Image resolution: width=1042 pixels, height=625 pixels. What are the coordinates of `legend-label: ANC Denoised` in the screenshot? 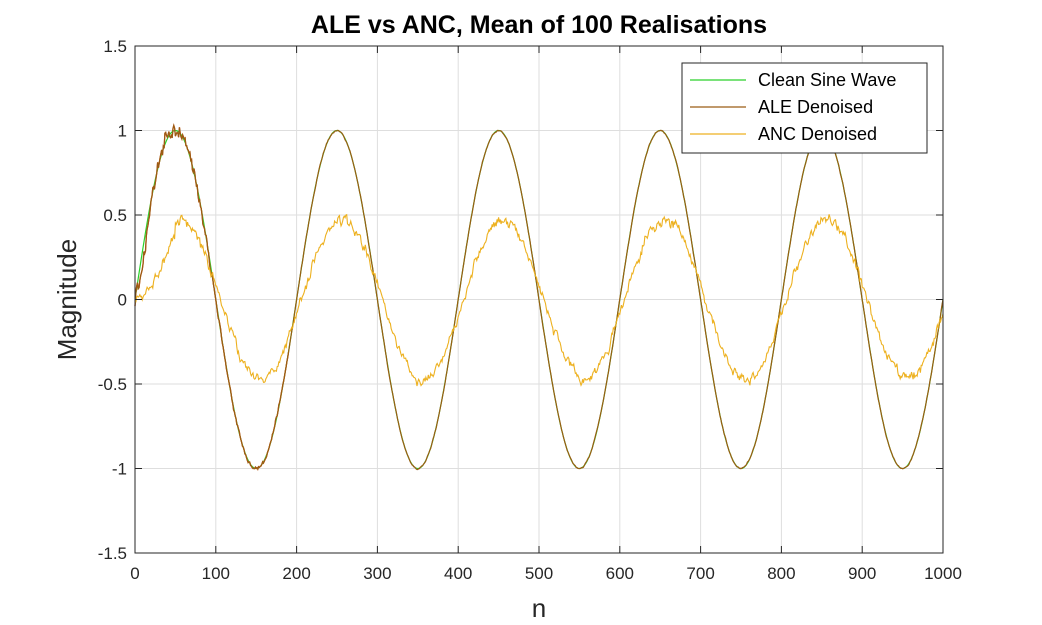 It's located at (817, 134).